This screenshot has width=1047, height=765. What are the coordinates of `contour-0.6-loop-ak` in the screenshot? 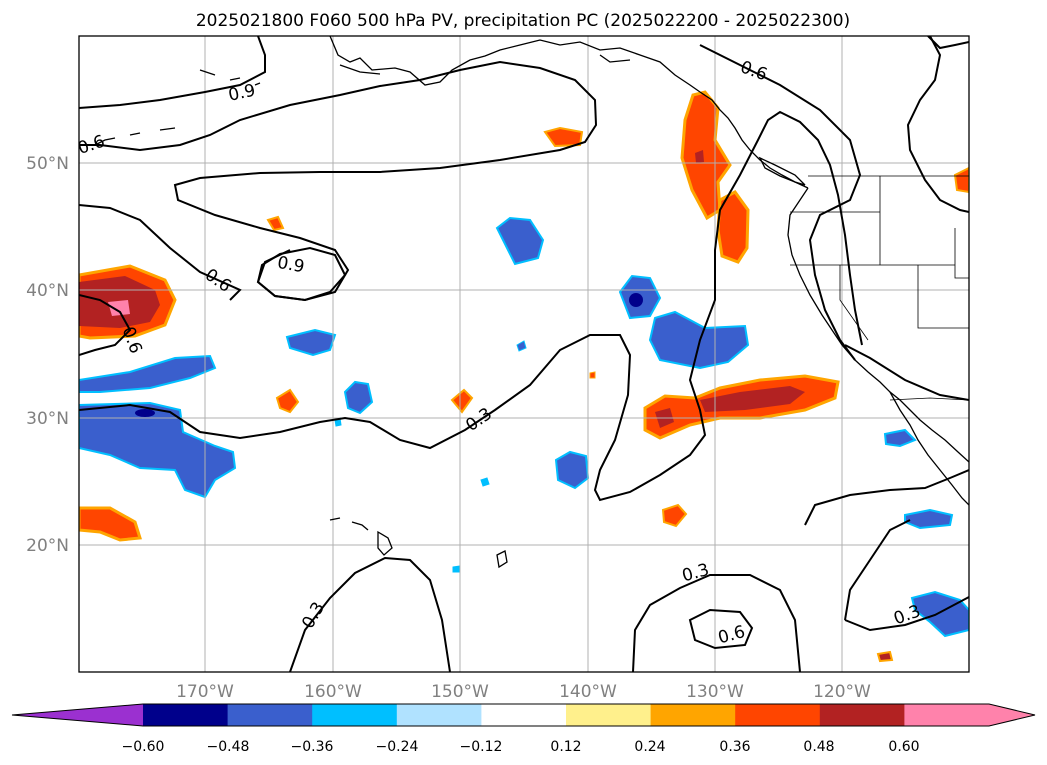 It's located at (948, 43).